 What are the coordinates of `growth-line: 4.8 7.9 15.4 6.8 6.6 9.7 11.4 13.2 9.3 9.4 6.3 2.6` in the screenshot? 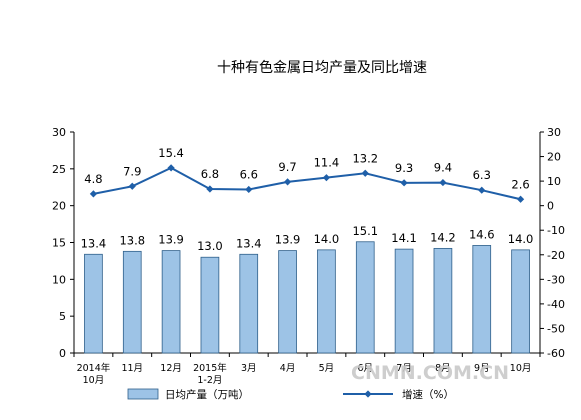 It's located at (307, 174).